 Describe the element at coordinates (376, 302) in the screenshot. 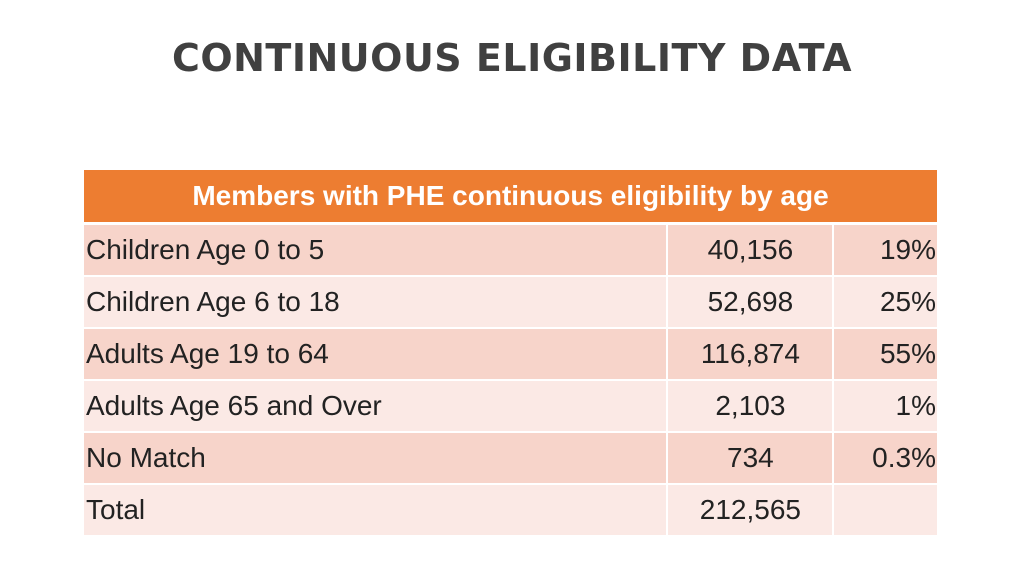

I see `row-label: Children Age 6 to 18` at that location.